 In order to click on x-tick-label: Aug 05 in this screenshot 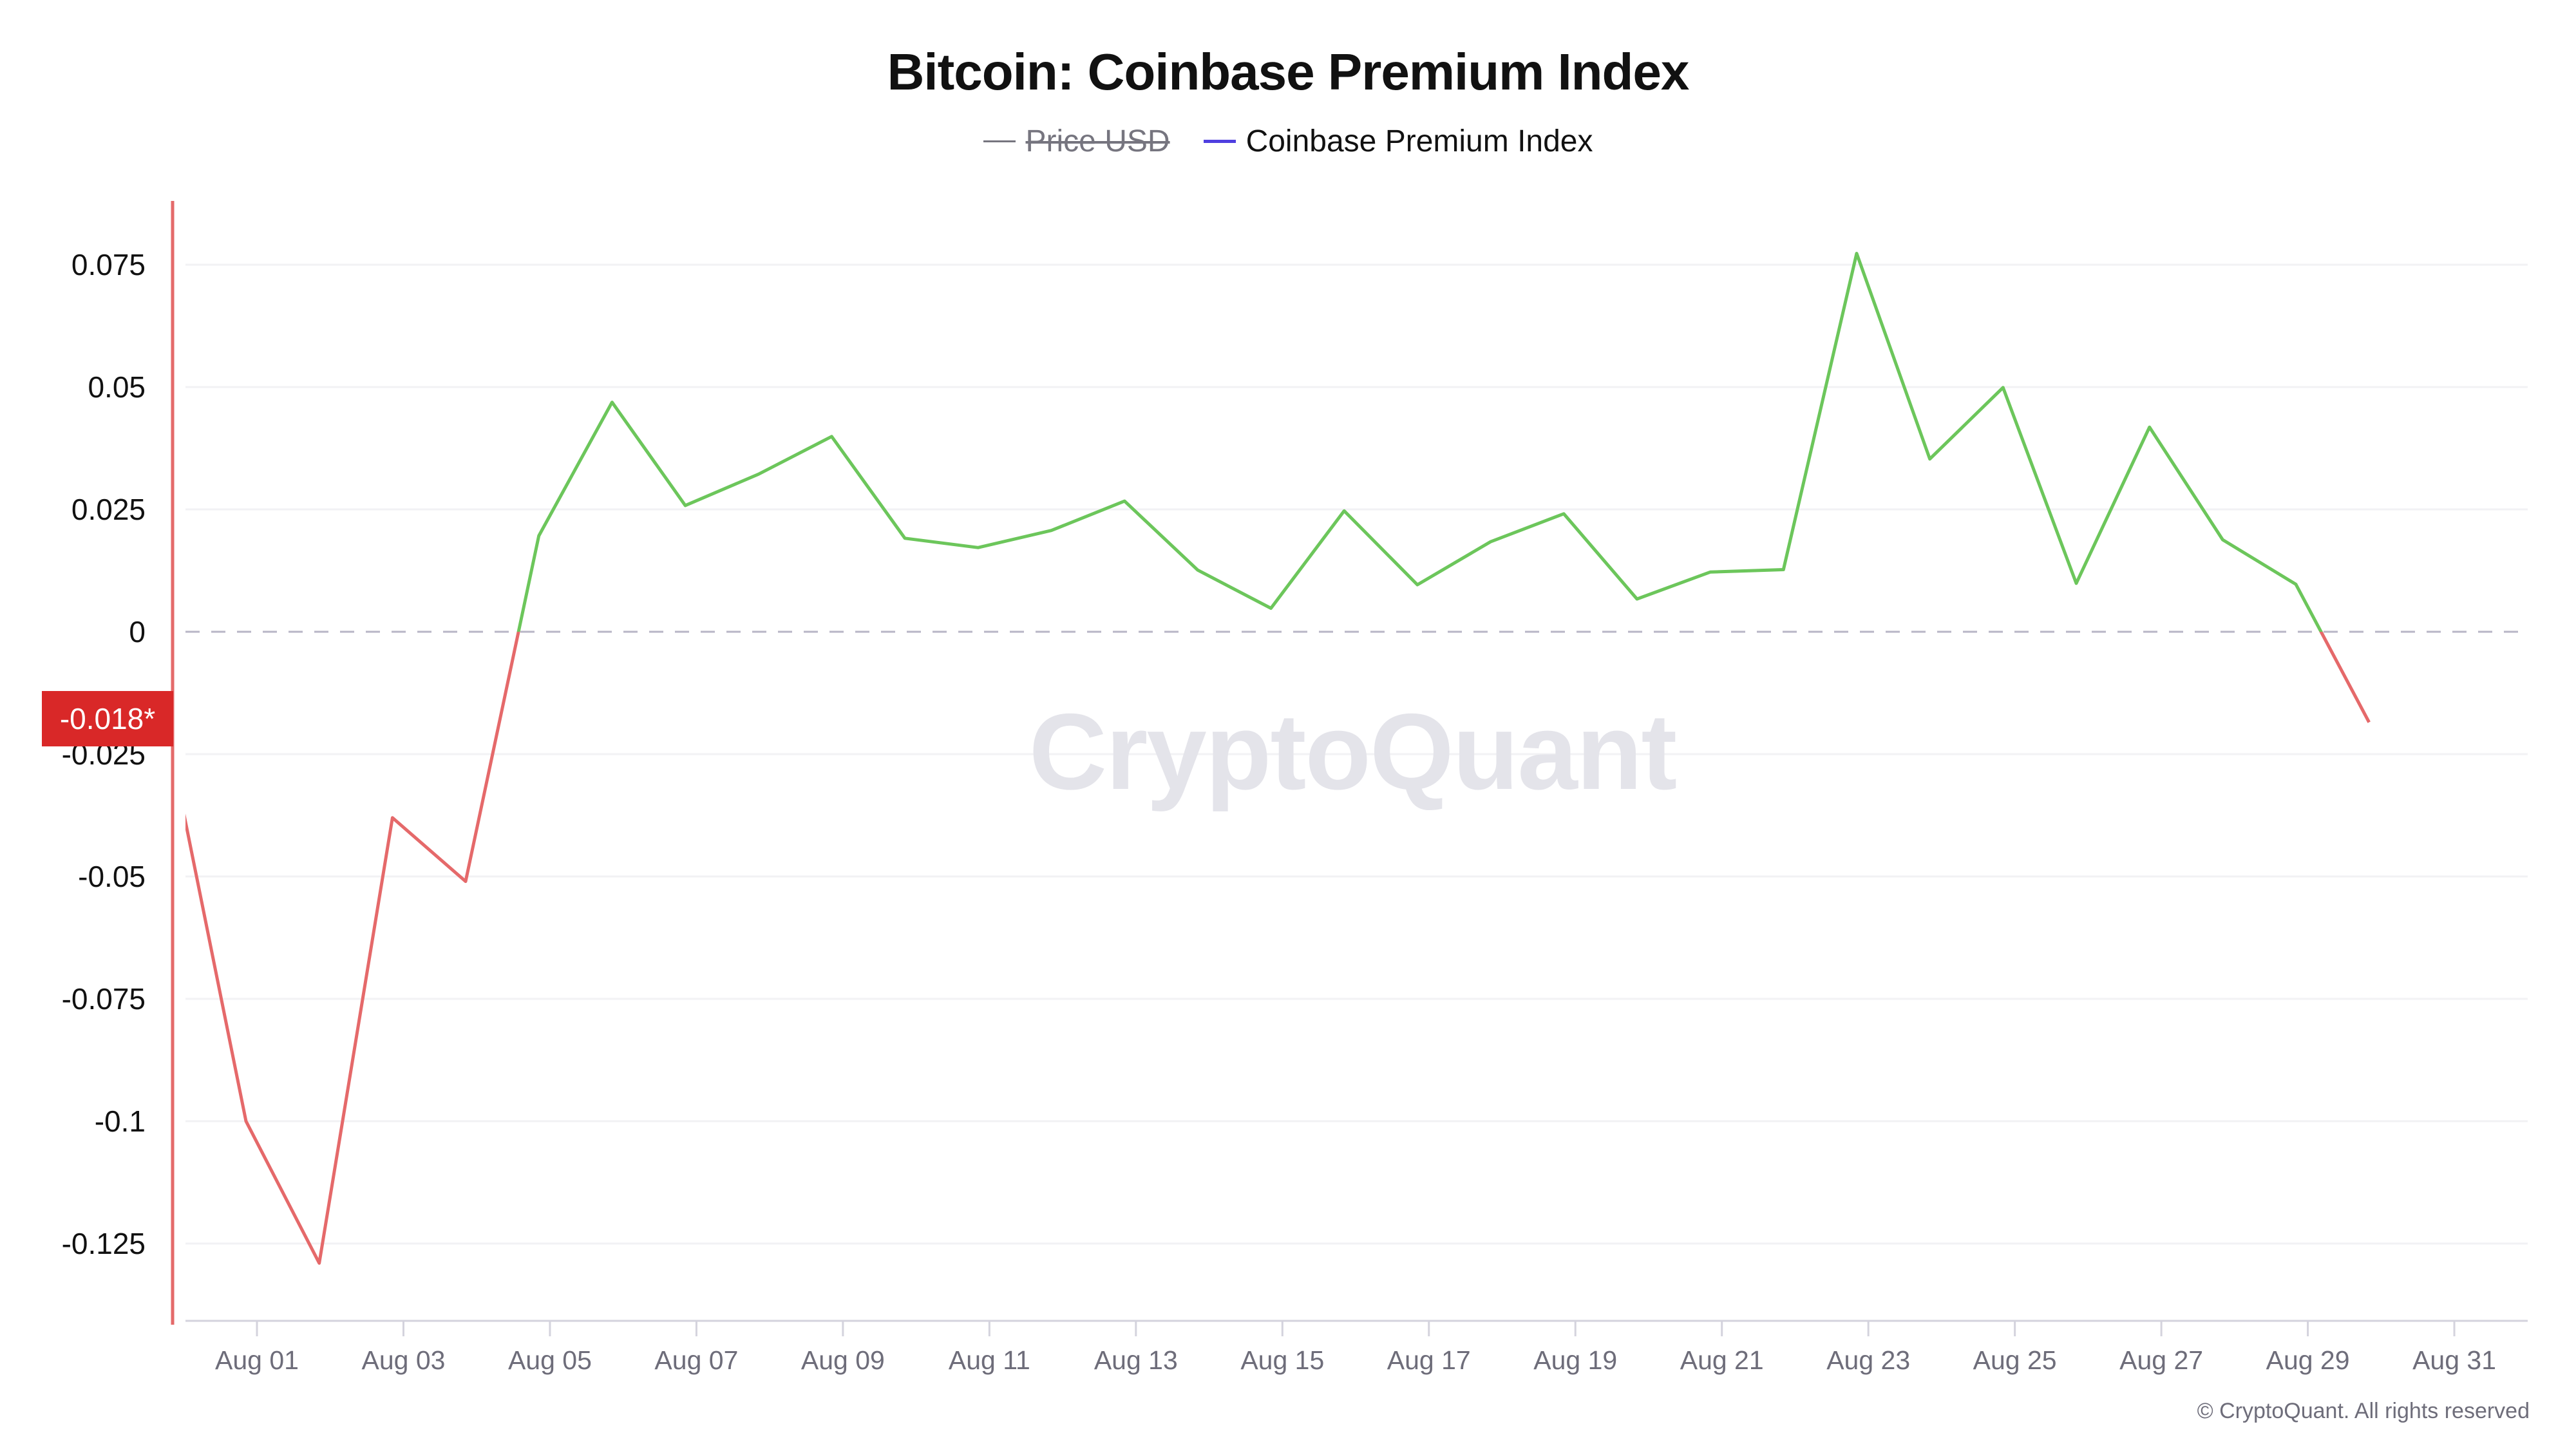, I will do `click(550, 1360)`.